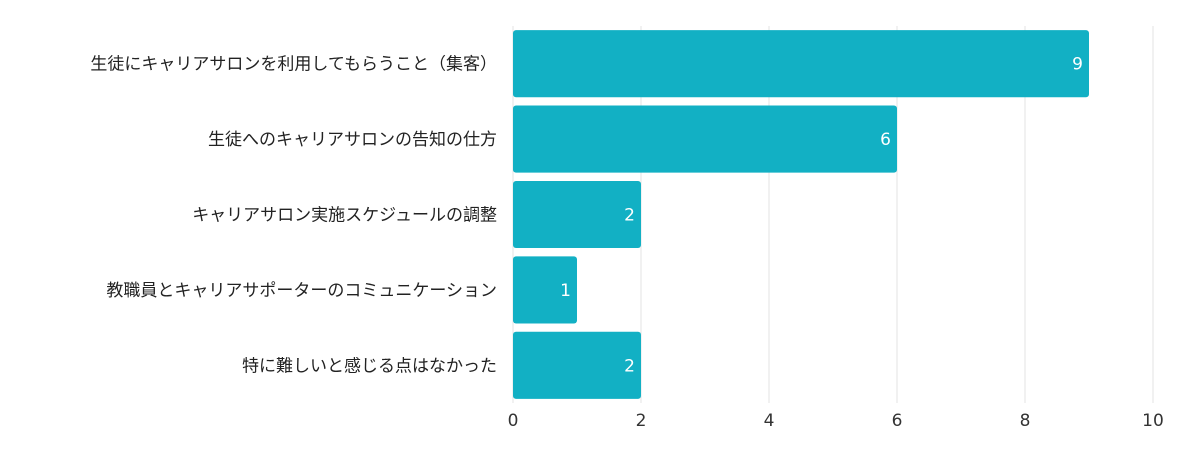 This screenshot has height=466, width=1200. Describe the element at coordinates (1077, 65) in the screenshot. I see `value-label: 9` at that location.